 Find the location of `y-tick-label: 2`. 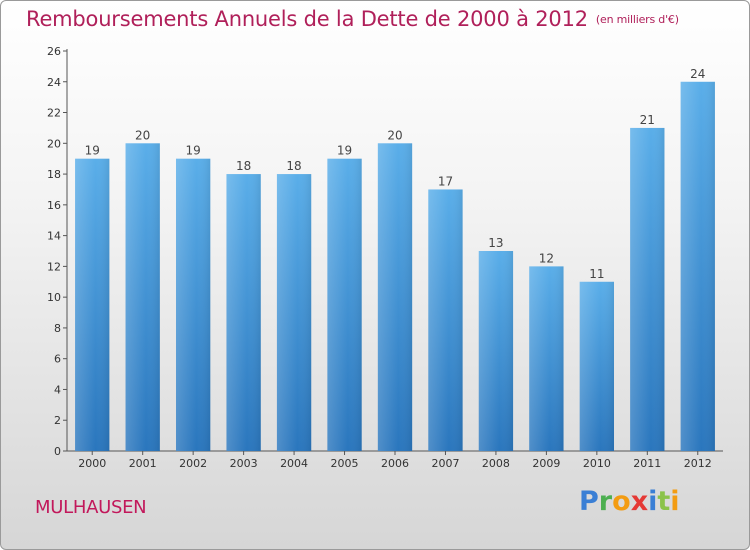

y-tick-label: 2 is located at coordinates (57, 420).